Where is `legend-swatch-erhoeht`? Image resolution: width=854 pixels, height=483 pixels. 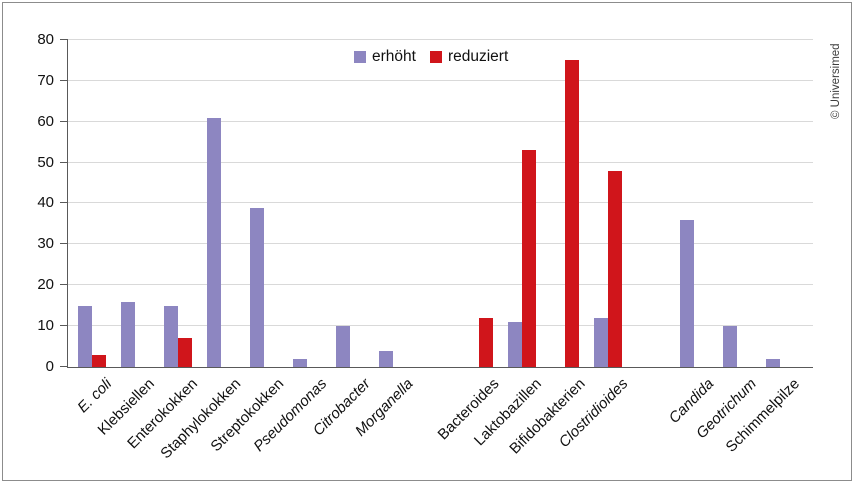
legend-swatch-erhoeht is located at coordinates (360, 57).